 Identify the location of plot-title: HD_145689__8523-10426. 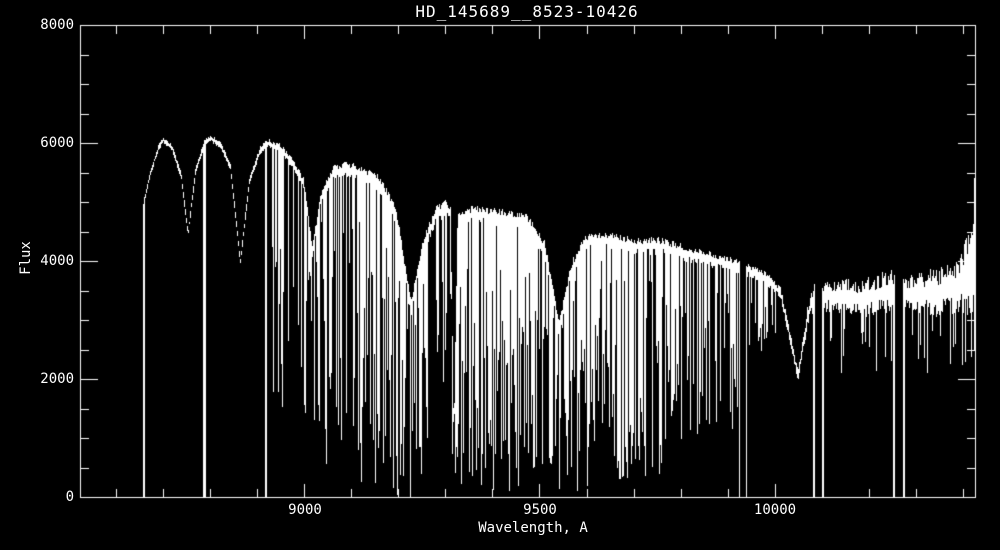
(527, 11).